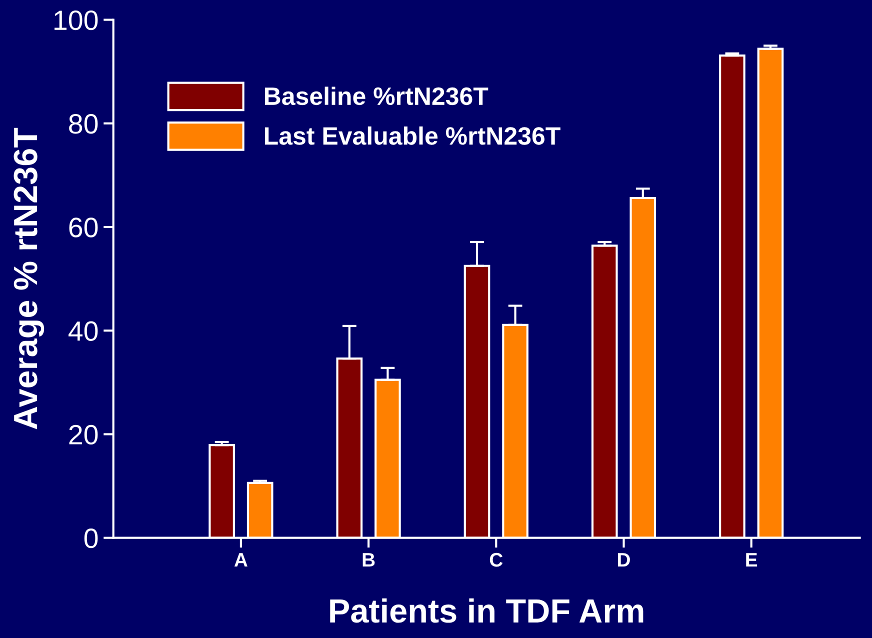 The width and height of the screenshot is (872, 638). I want to click on y-tick-label: 100, so click(76, 20).